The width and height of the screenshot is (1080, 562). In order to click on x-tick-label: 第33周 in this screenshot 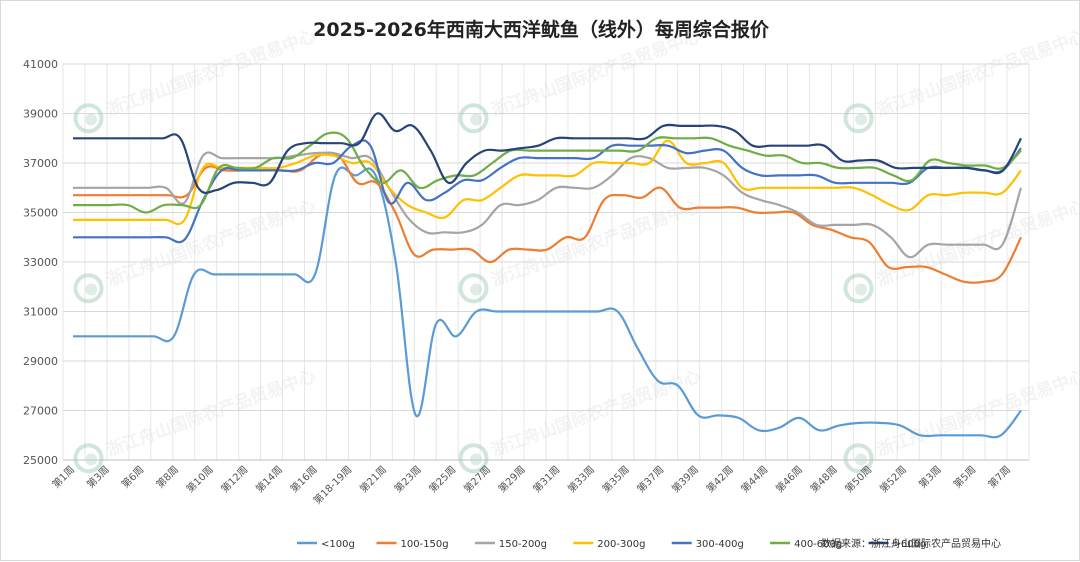, I will do `click(581, 479)`.